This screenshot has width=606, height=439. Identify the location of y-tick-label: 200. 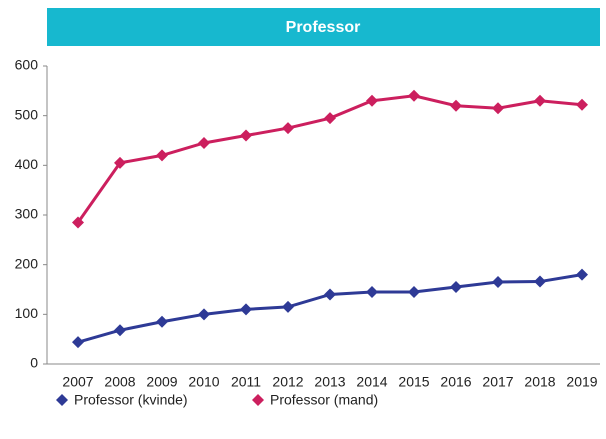
(27, 263).